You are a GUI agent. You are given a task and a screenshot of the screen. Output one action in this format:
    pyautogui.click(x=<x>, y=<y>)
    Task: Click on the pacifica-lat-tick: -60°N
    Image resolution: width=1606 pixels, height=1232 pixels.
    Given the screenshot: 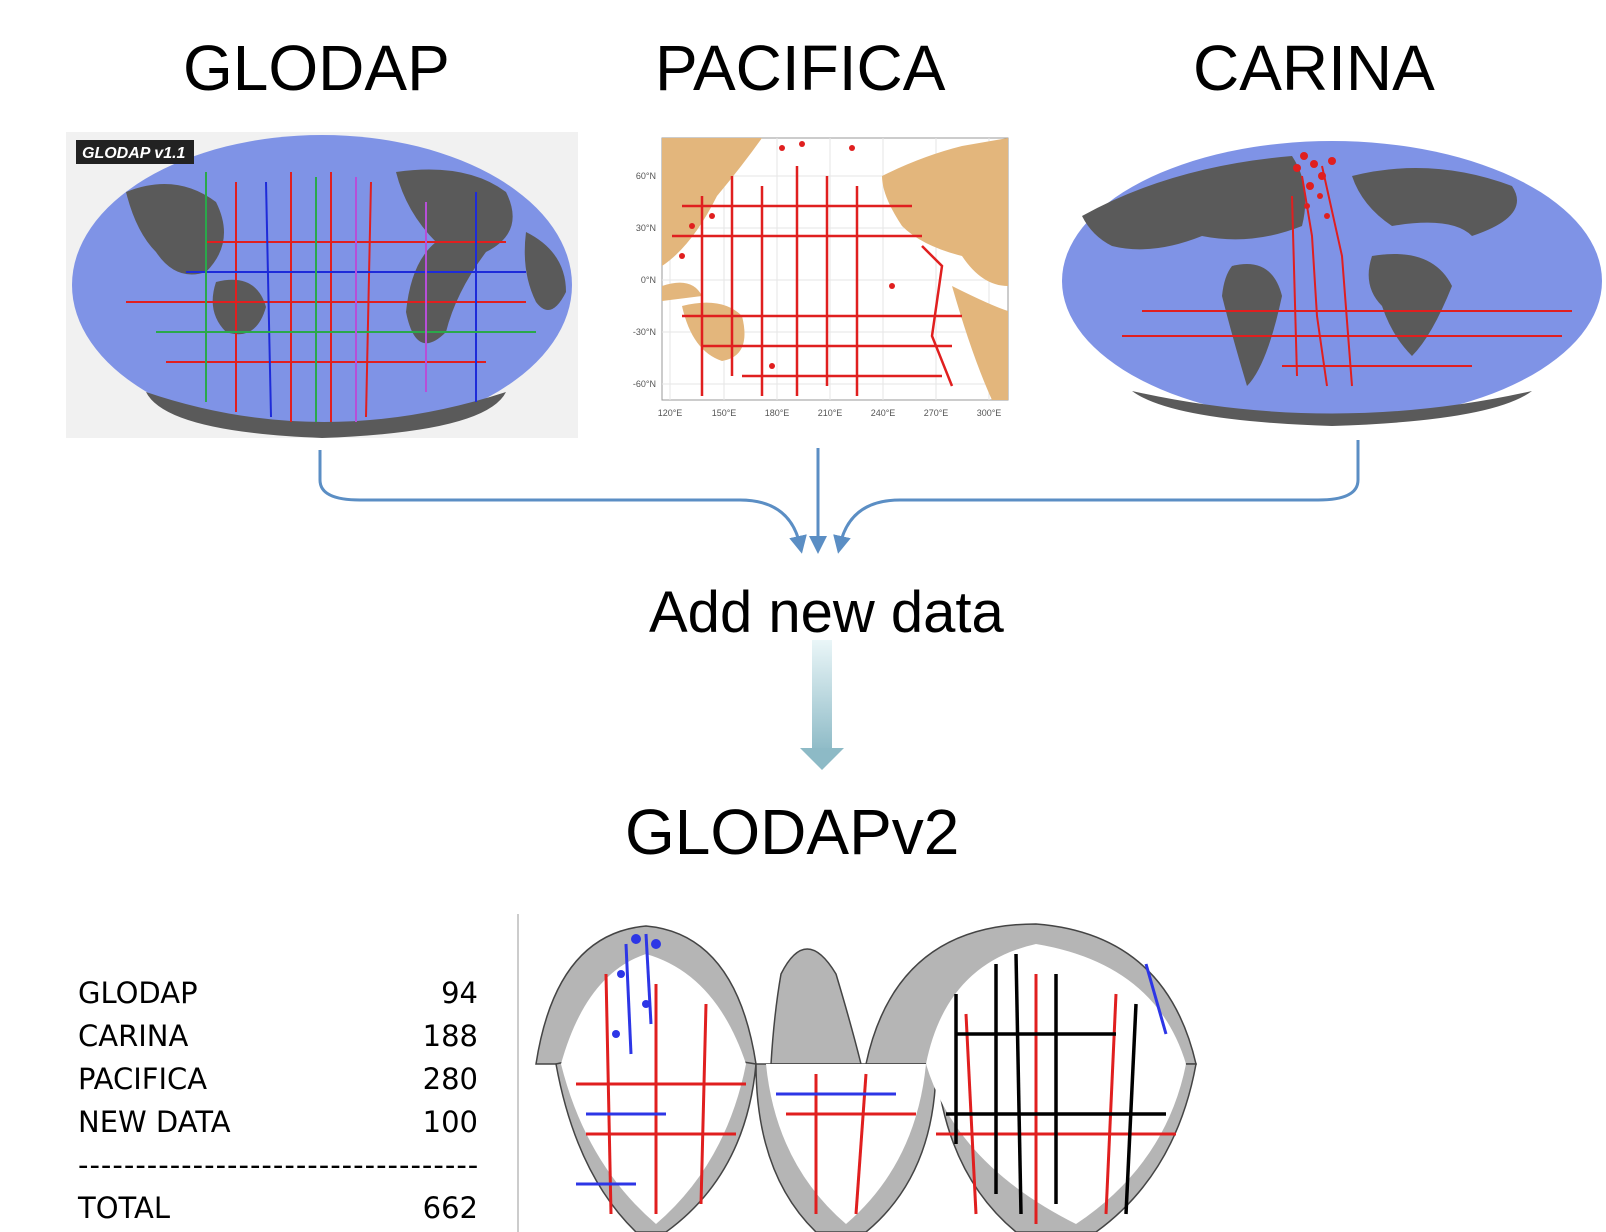 What is the action you would take?
    pyautogui.click(x=644, y=384)
    